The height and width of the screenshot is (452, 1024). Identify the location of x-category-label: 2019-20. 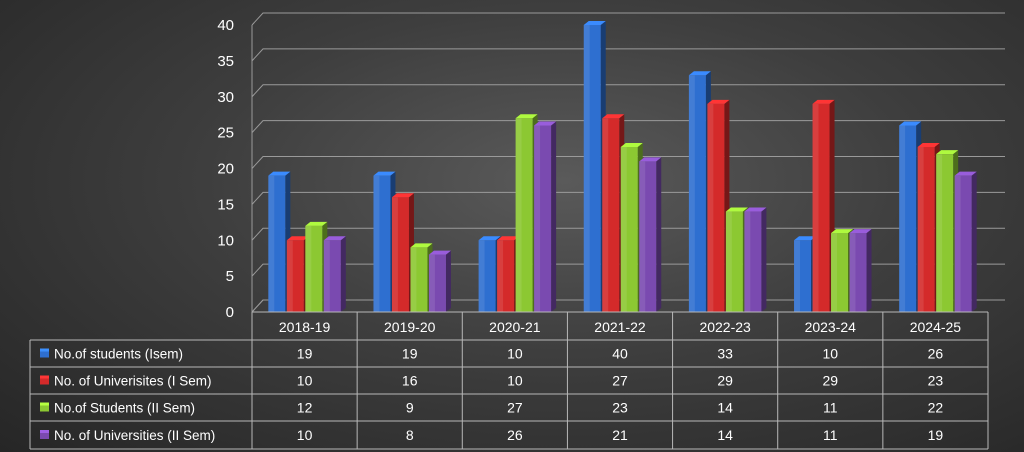
(410, 327).